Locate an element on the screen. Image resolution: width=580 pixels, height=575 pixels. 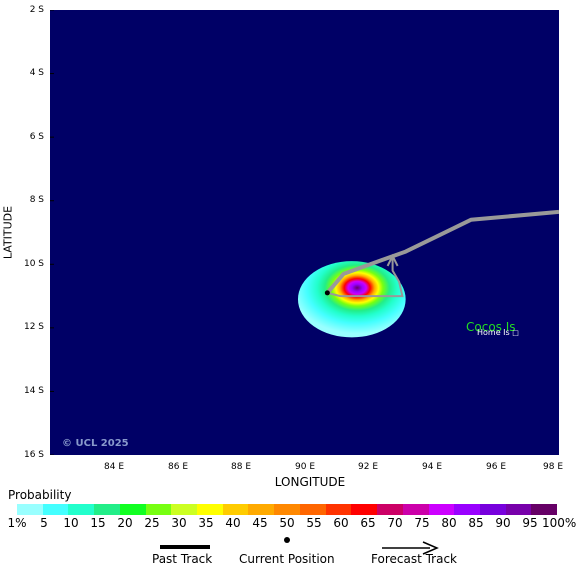
forecast-track-key-arrowhead is located at coordinates (430, 548).